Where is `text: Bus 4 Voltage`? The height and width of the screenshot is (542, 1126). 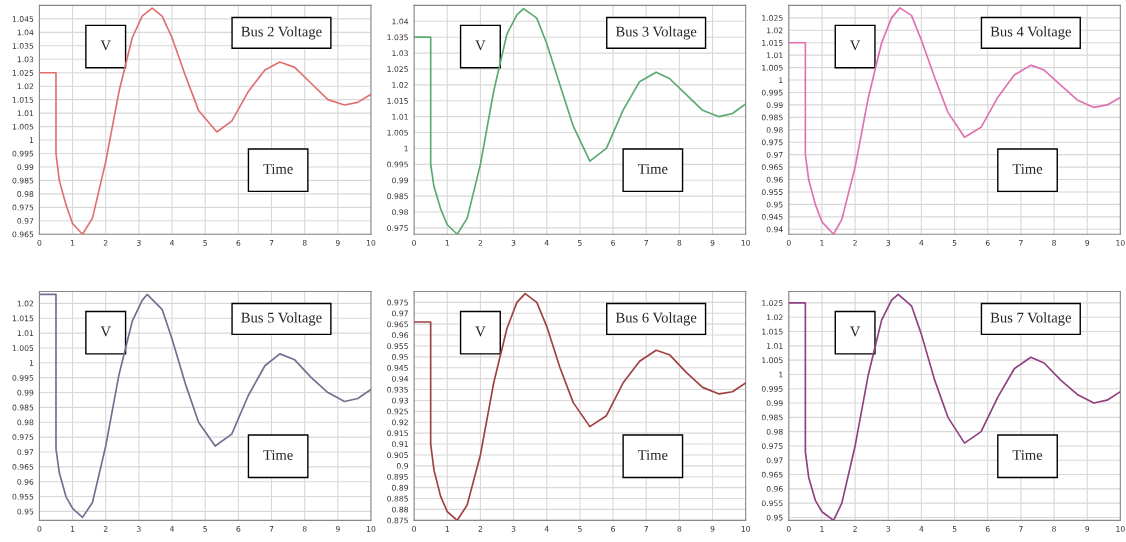 text: Bus 4 Voltage is located at coordinates (1030, 33).